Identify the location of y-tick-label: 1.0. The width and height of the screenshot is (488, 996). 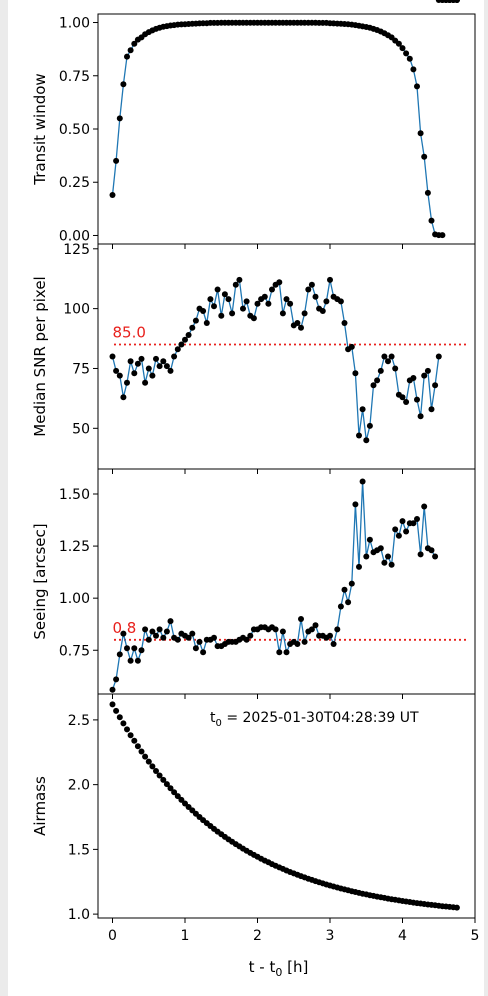
(79, 915).